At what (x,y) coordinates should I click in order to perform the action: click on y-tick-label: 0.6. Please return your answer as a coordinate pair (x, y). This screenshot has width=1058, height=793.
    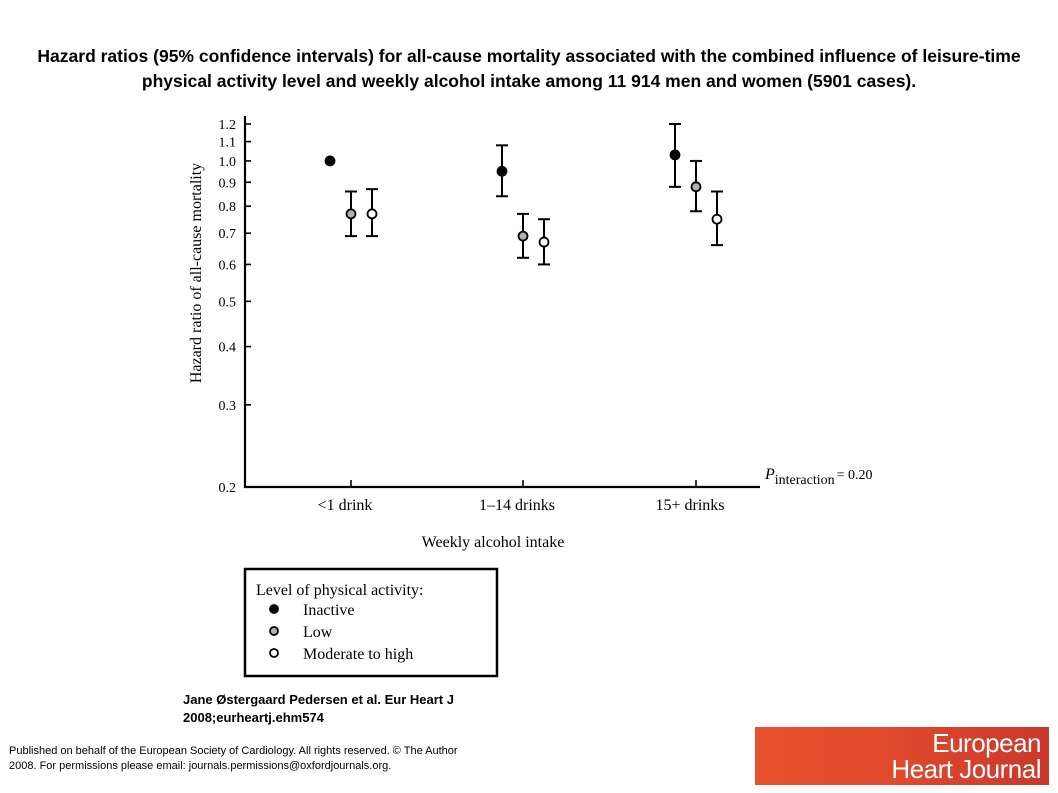
    Looking at the image, I should click on (228, 265).